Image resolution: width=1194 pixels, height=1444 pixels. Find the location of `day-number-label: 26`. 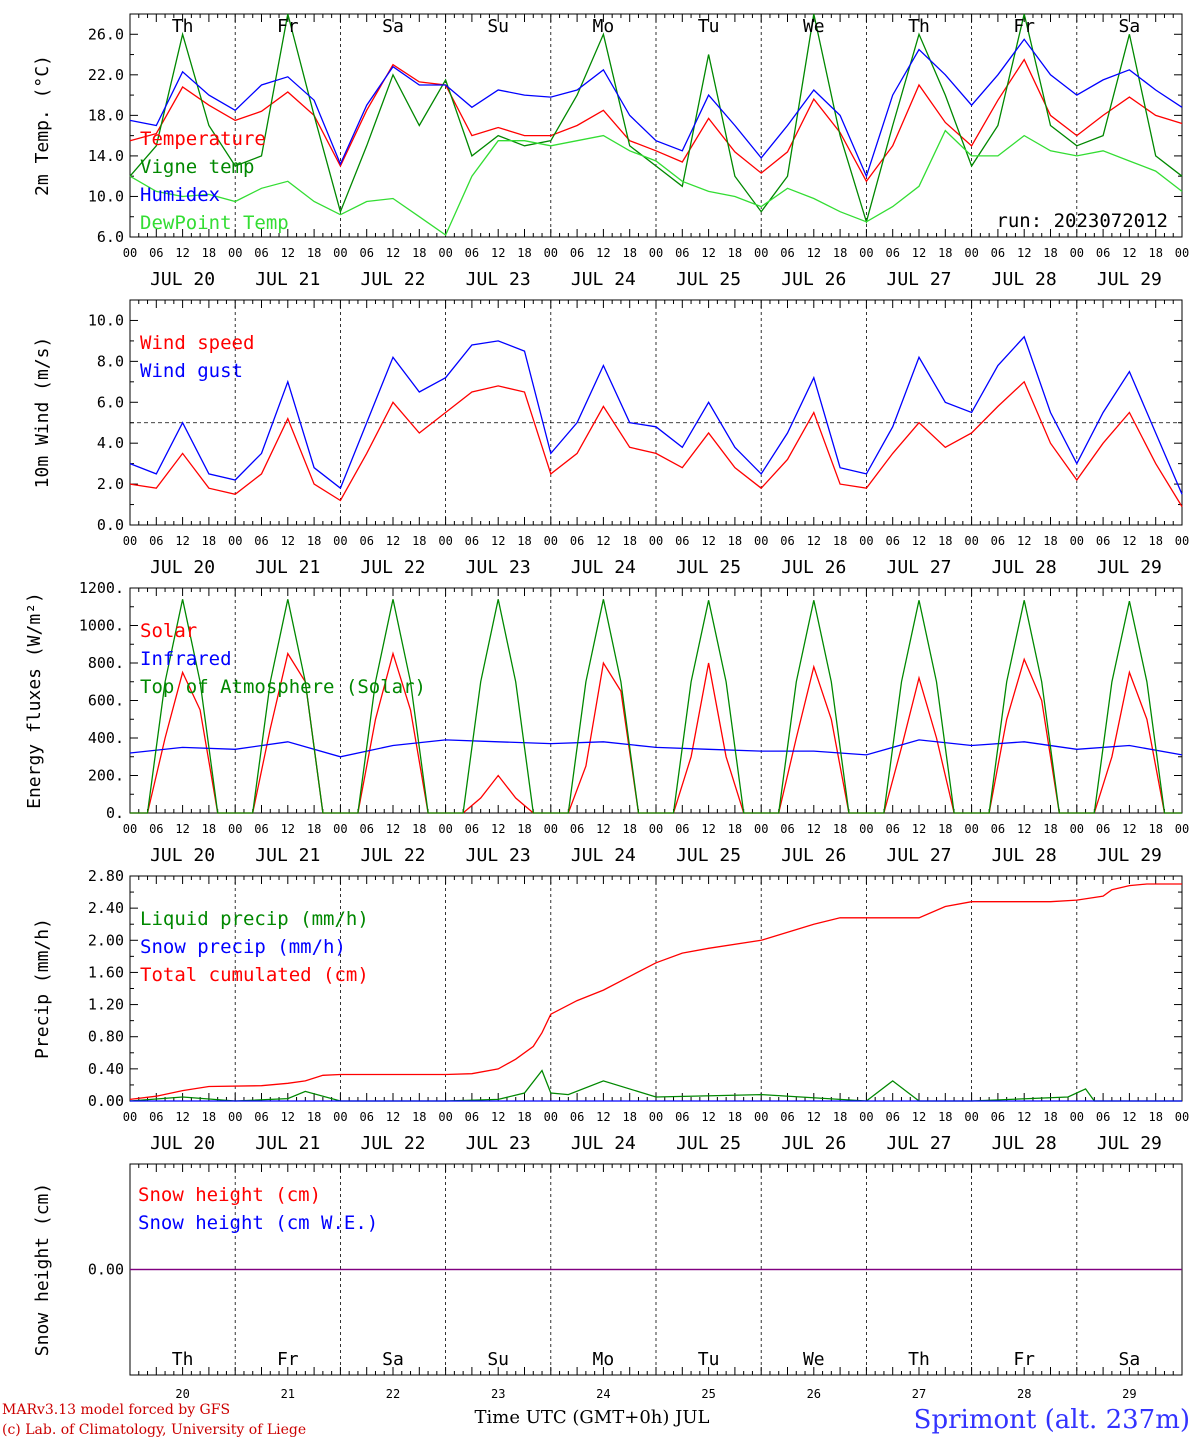

day-number-label: 26 is located at coordinates (814, 1394).